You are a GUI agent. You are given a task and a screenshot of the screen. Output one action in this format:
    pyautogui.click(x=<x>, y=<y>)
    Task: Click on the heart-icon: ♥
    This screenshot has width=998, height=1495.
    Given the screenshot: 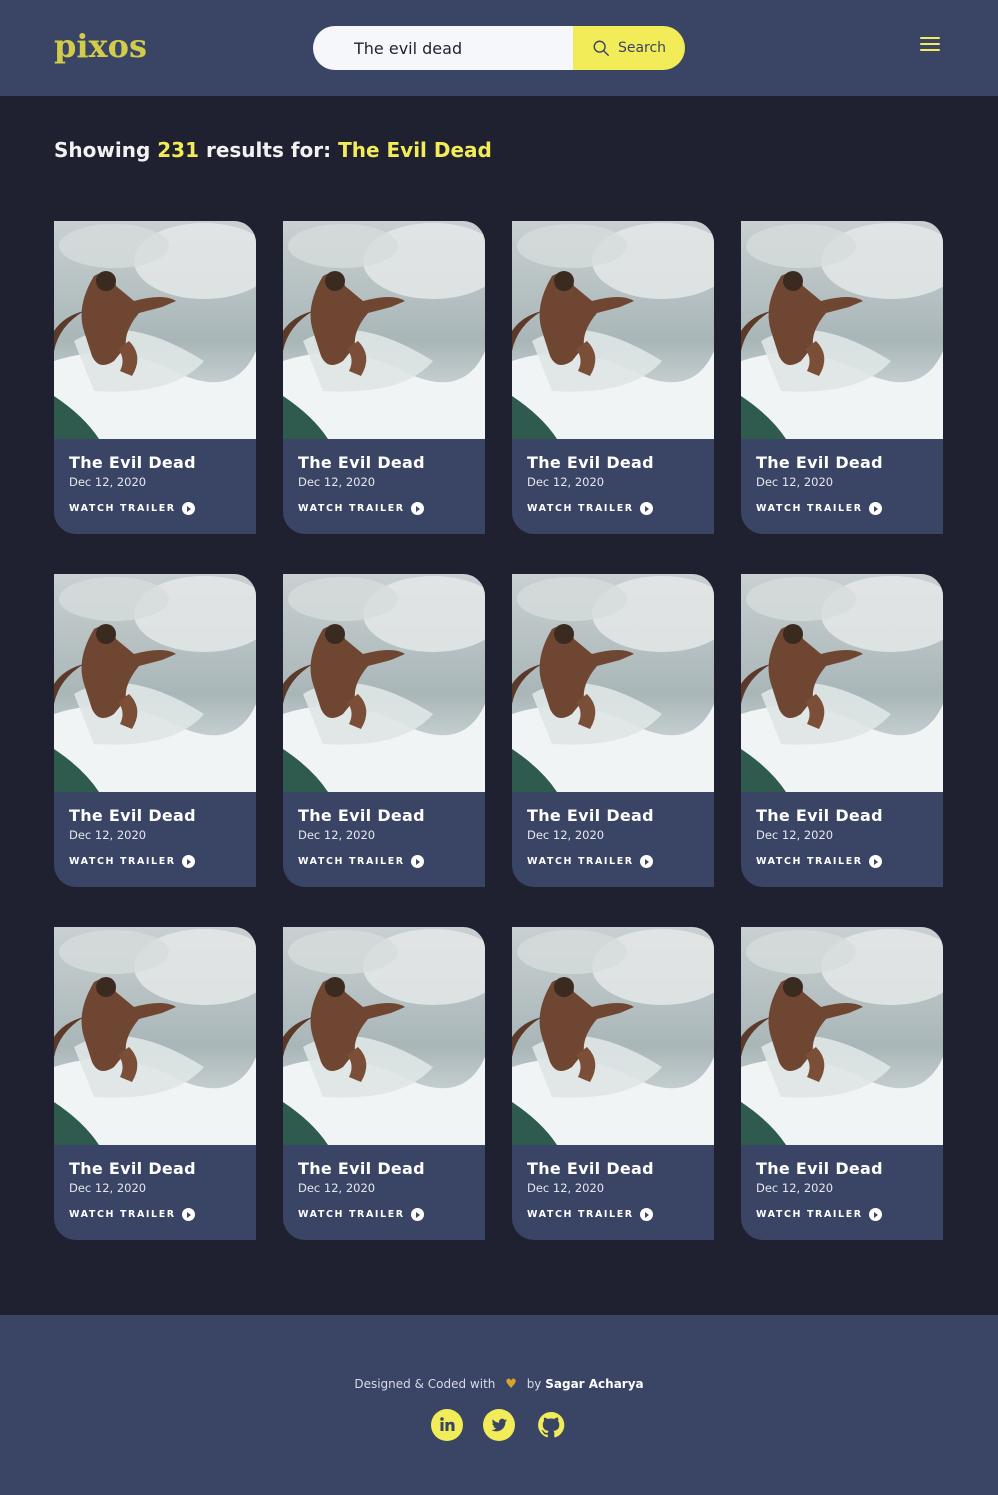 What is the action you would take?
    pyautogui.click(x=511, y=1384)
    